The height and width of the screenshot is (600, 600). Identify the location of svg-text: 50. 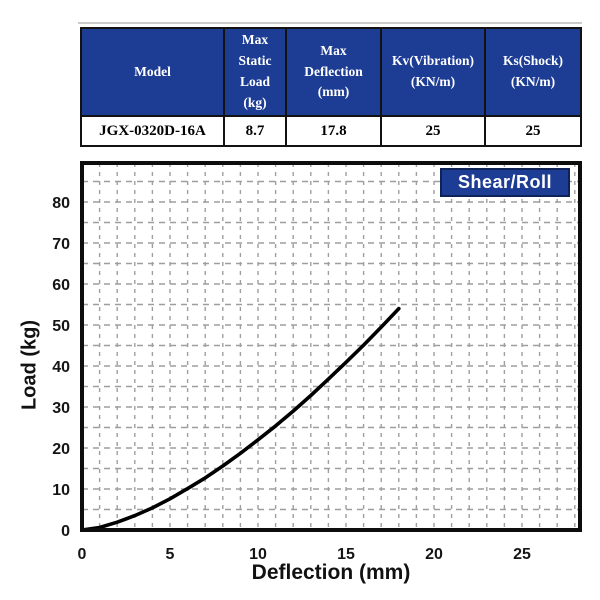
(61, 326).